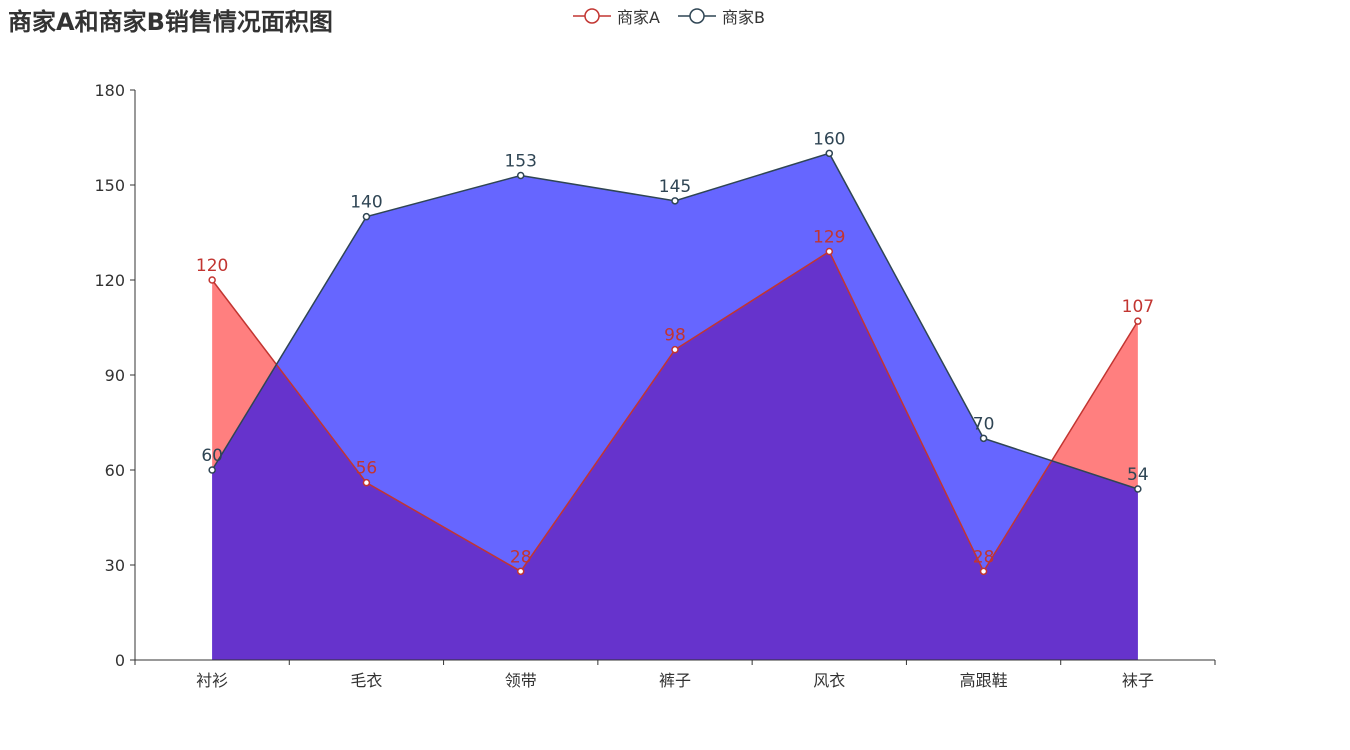 The height and width of the screenshot is (750, 1350). Describe the element at coordinates (1138, 680) in the screenshot. I see `x-tick-label: 袜子` at that location.